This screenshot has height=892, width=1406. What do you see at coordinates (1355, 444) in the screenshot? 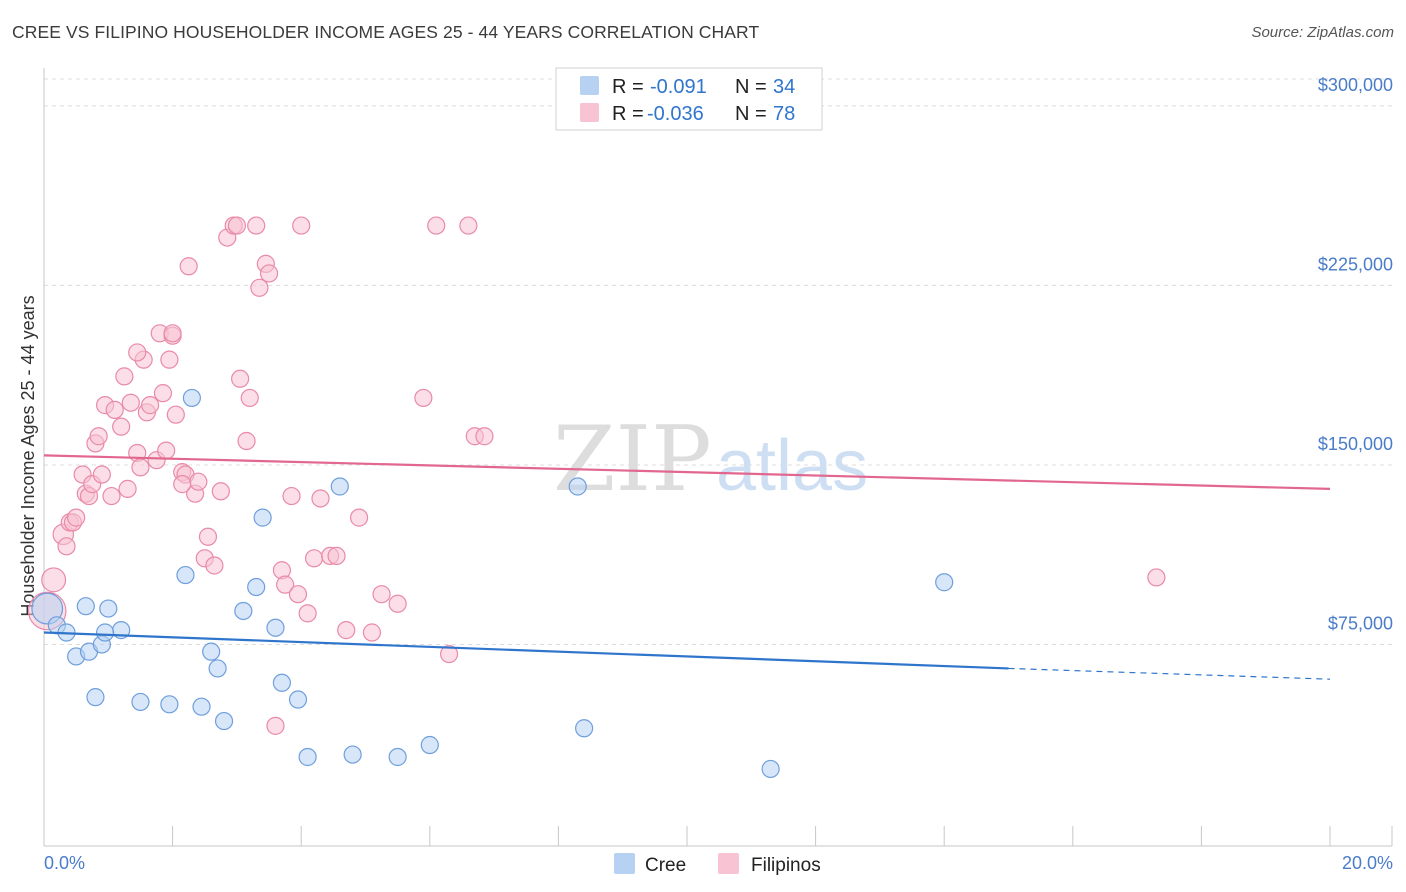
I see `y-tick-label-150000: $150,000` at bounding box center [1355, 444].